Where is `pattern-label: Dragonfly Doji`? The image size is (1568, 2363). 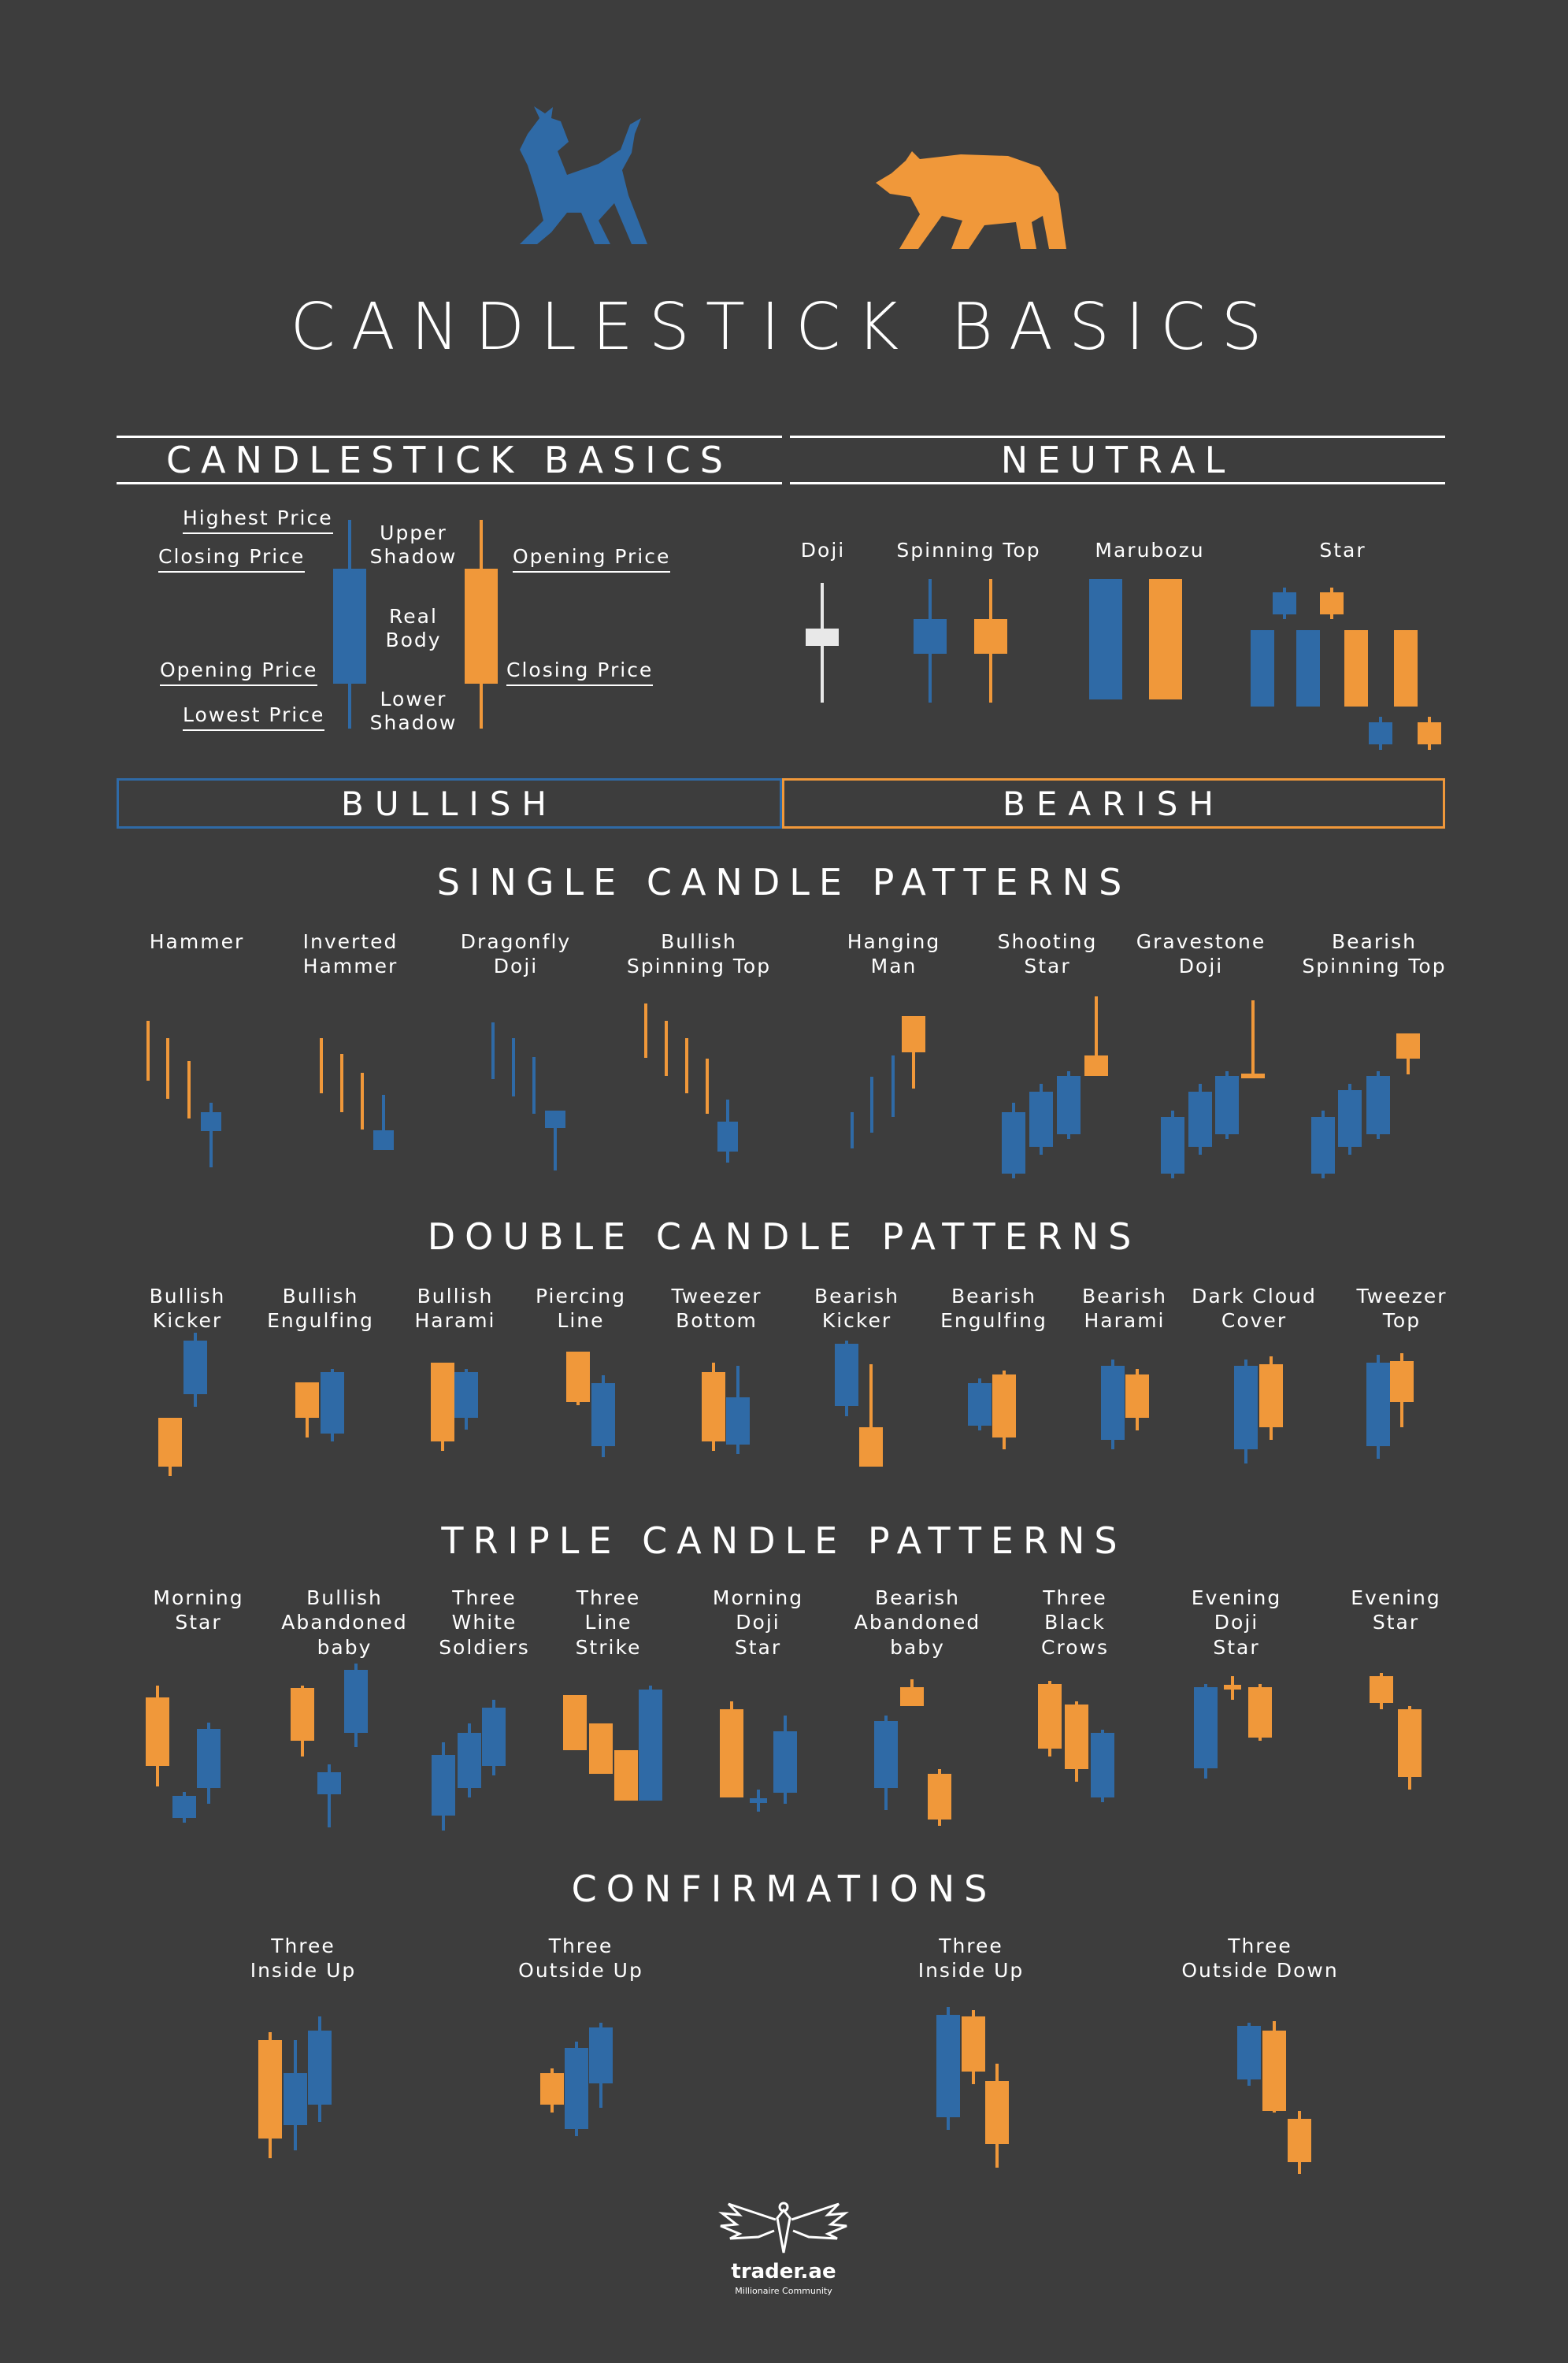
pattern-label: Dragonfly Doji is located at coordinates (516, 954).